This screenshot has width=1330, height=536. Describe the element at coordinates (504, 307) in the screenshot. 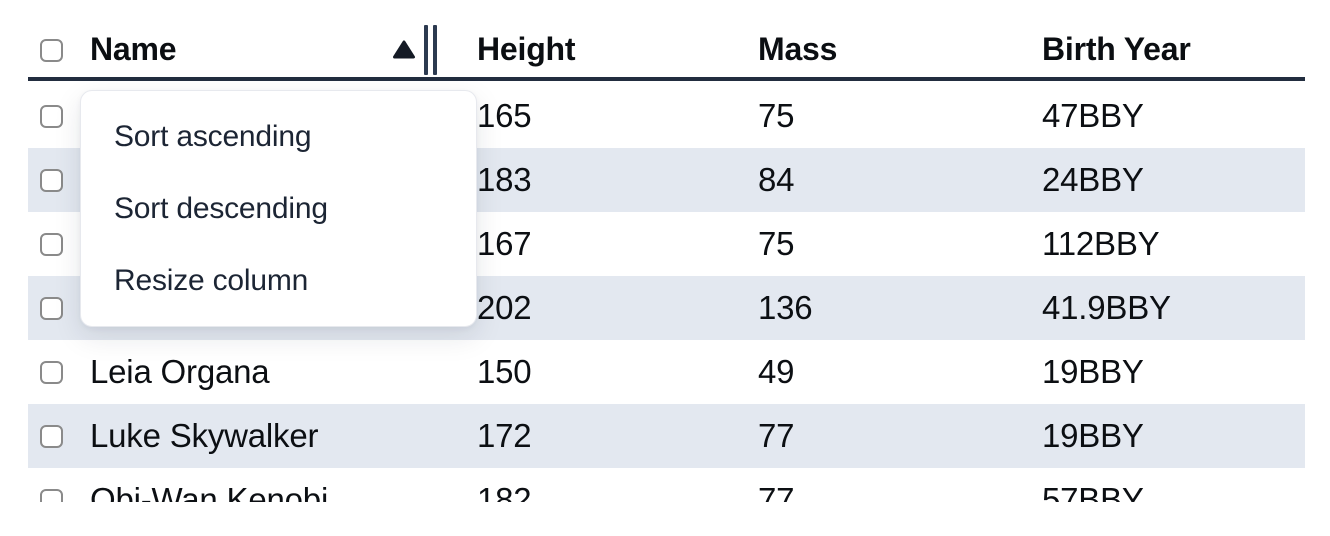

I see `cell-height: 202` at that location.